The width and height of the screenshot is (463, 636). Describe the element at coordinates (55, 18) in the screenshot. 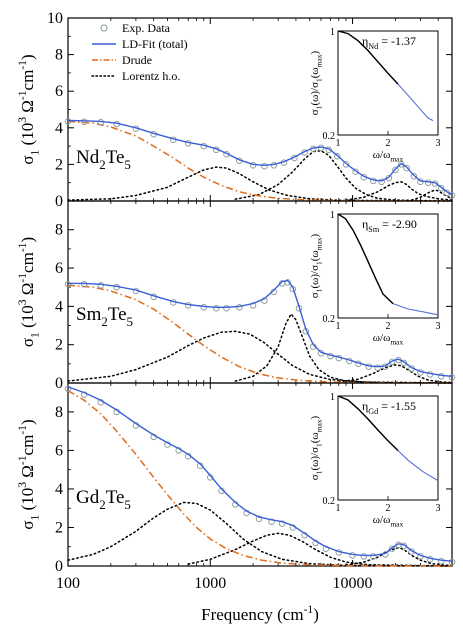

I see `y-tick-label: 10` at that location.